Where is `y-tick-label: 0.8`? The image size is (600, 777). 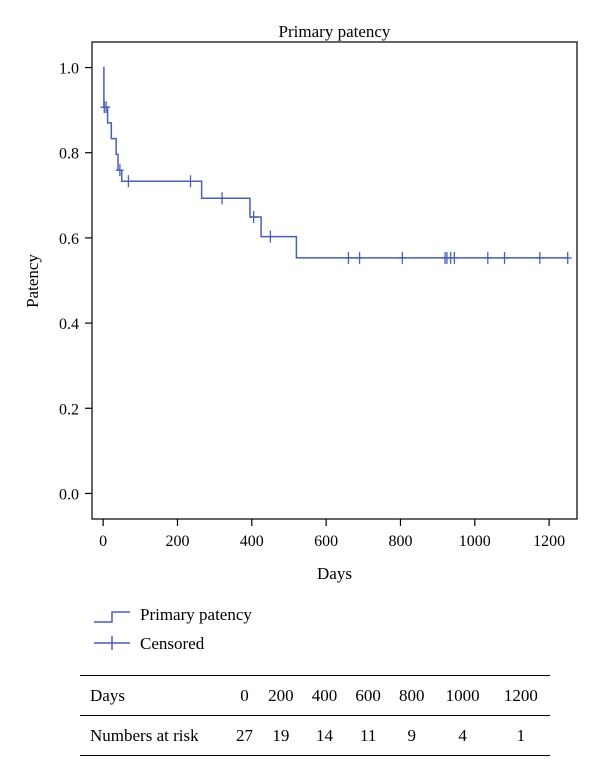 y-tick-label: 0.8 is located at coordinates (69, 154).